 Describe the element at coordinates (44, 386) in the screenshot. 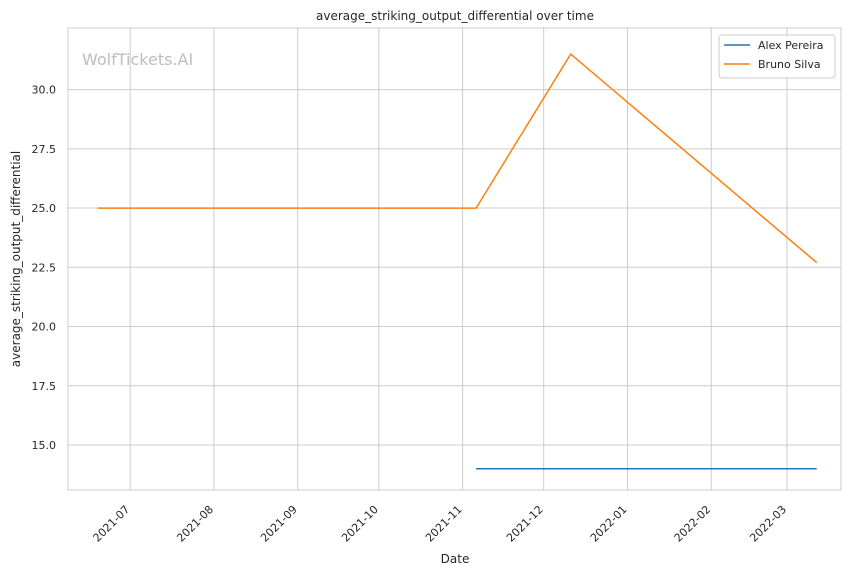

I see `y-tick-label: 17.5` at that location.